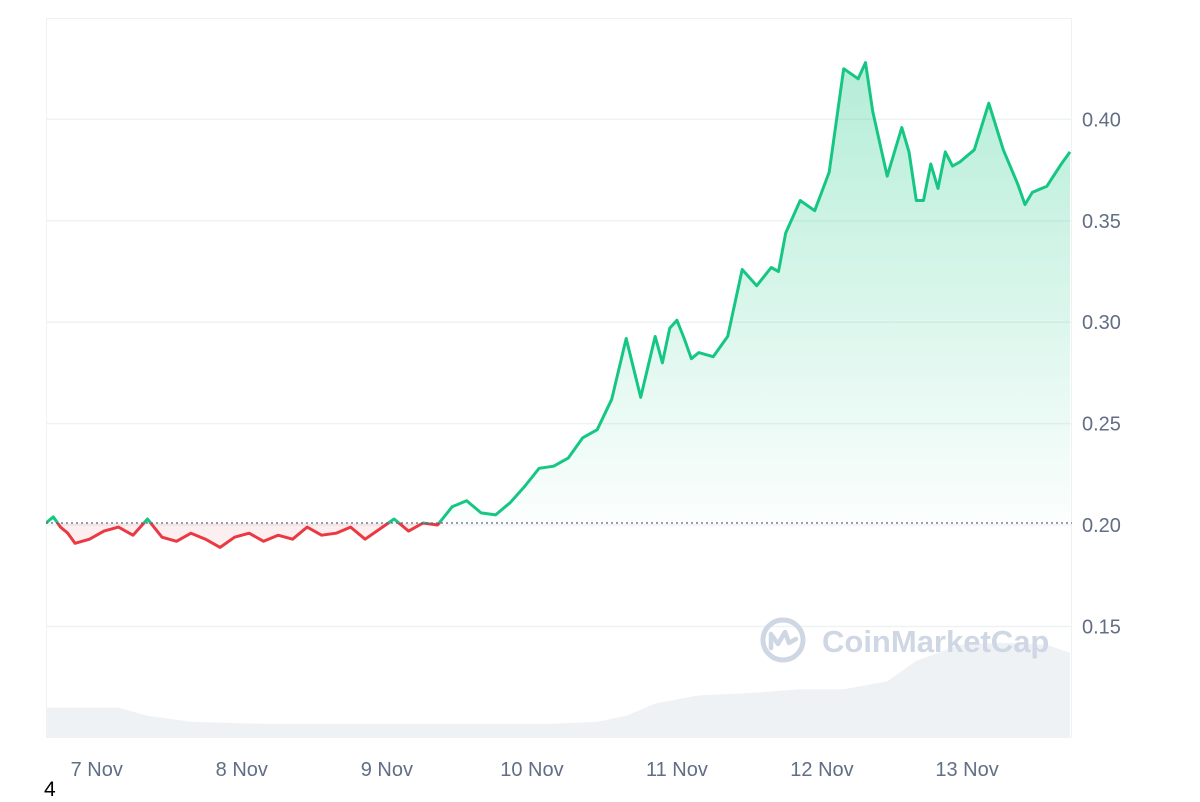 The image size is (1200, 802). I want to click on coinmarketcap-watermark: CoinMarketCap, so click(904, 640).